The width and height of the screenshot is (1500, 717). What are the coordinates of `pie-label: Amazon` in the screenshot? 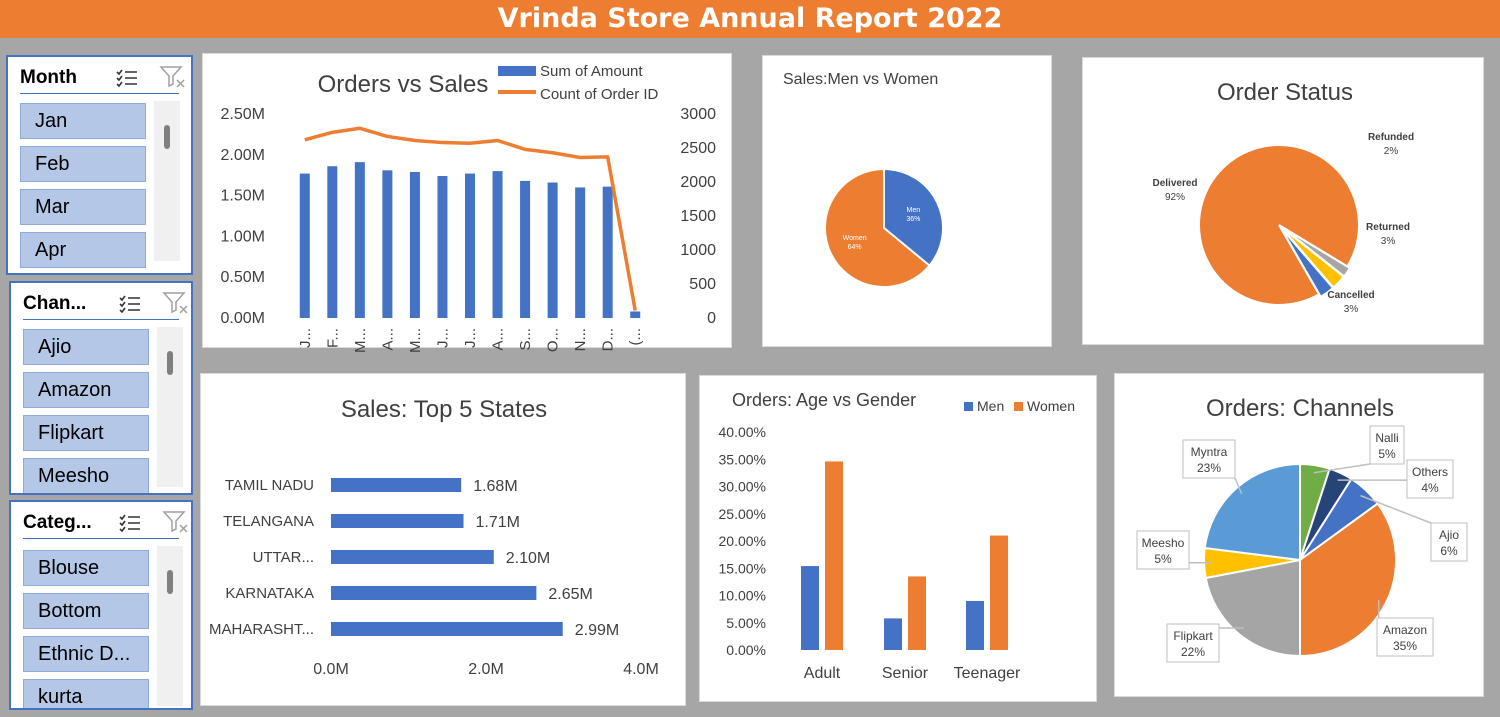 It's located at (1405, 630).